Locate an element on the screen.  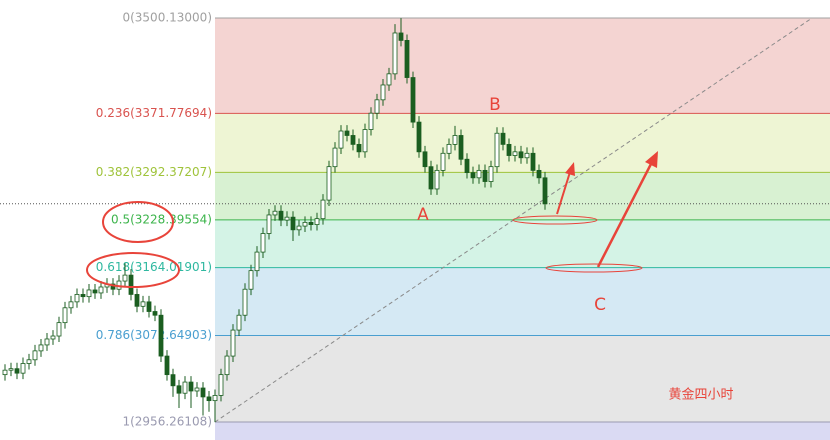
fib-label: 0(3500.13000) is located at coordinates (167, 18).